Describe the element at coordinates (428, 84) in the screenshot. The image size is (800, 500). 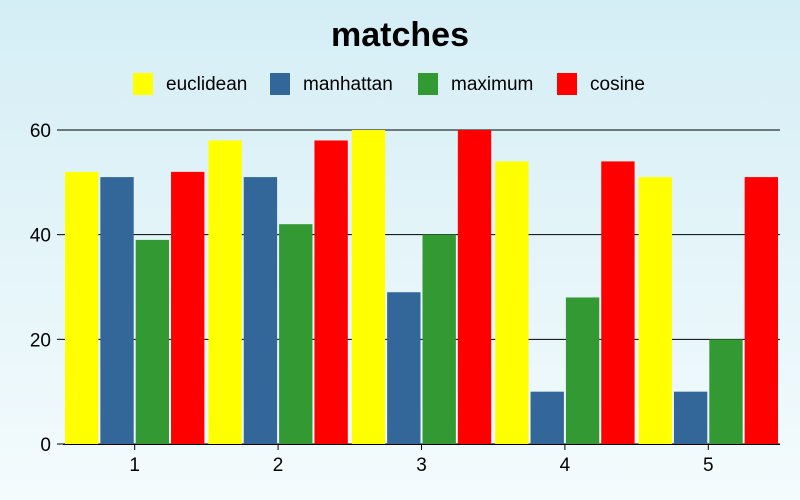
I see `legend-swatch-maximum` at that location.